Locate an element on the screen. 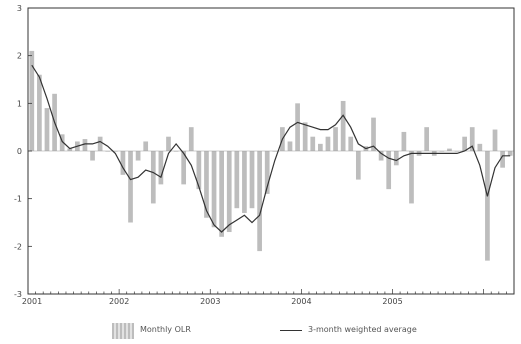 This screenshot has height=344, width=521. x-tick-label: 2005 is located at coordinates (392, 301).